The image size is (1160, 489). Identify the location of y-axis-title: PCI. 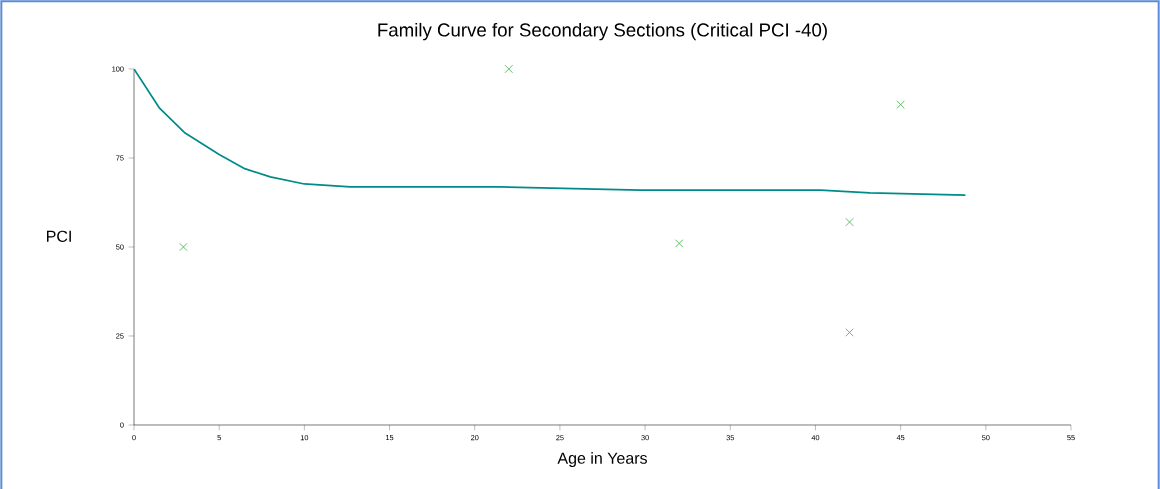
(59, 236).